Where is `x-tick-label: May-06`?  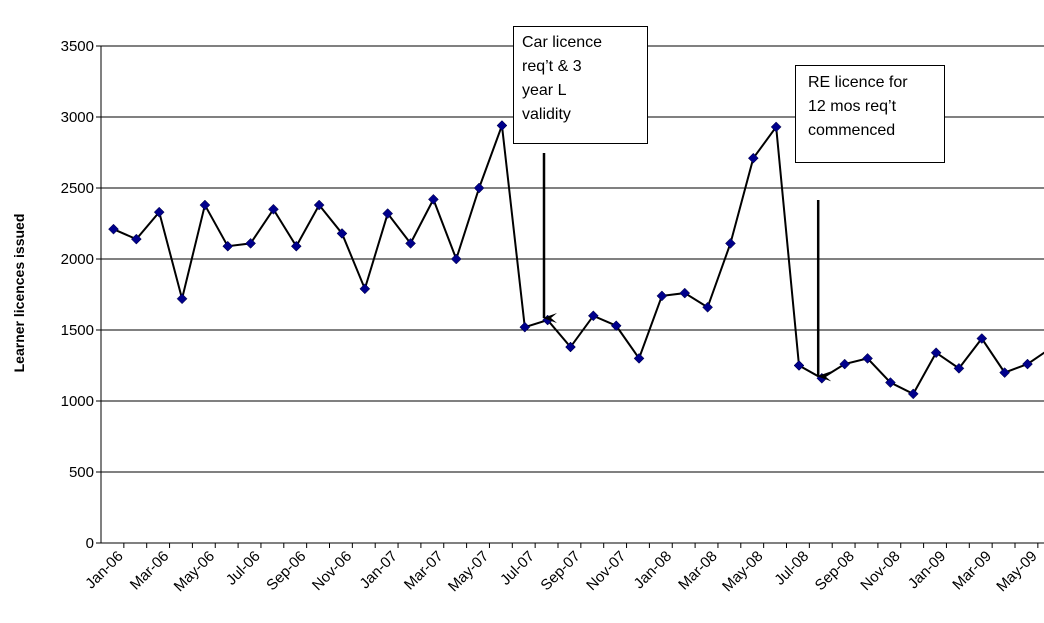
x-tick-label: May-06 is located at coordinates (194, 571).